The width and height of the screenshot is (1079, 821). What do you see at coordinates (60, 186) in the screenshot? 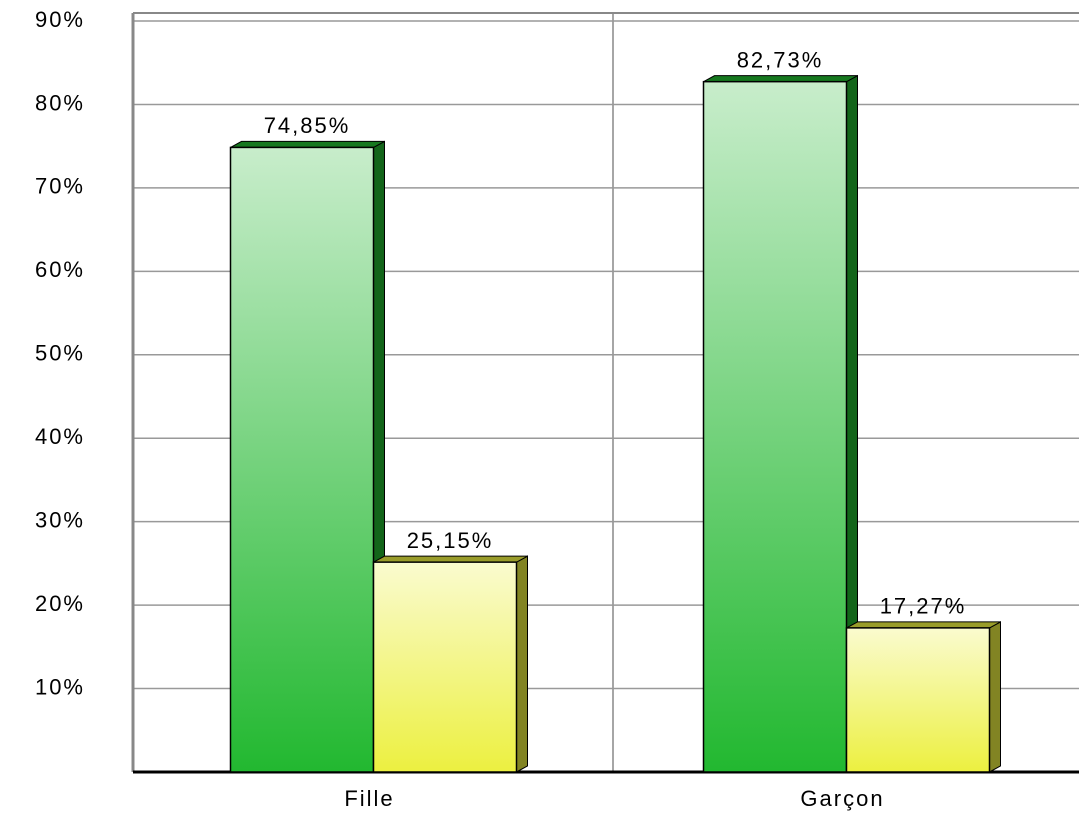
I see `y-tick-label: 70%` at bounding box center [60, 186].